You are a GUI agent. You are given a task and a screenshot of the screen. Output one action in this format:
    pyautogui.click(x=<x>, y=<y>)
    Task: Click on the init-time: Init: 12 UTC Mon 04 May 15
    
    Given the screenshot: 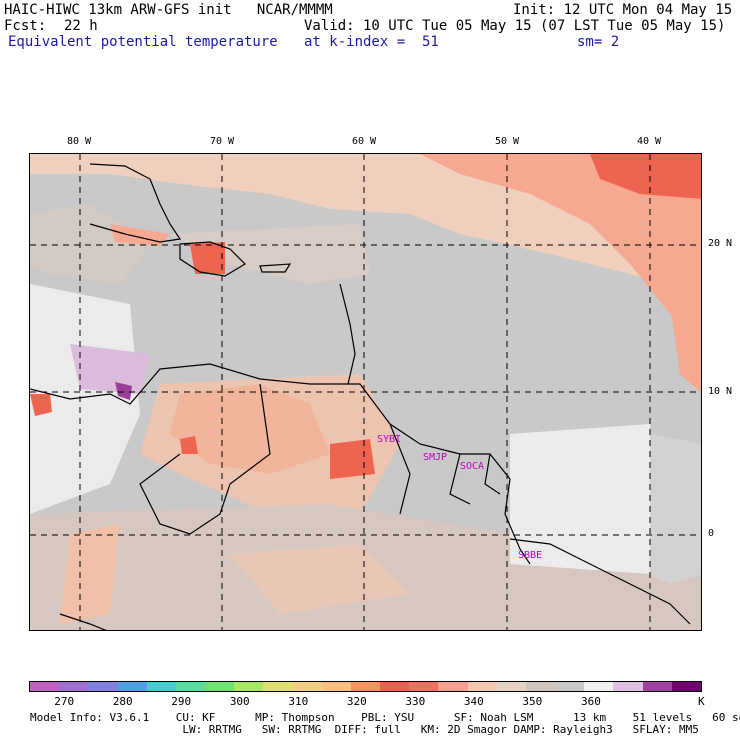 What is the action you would take?
    pyautogui.click(x=623, y=10)
    